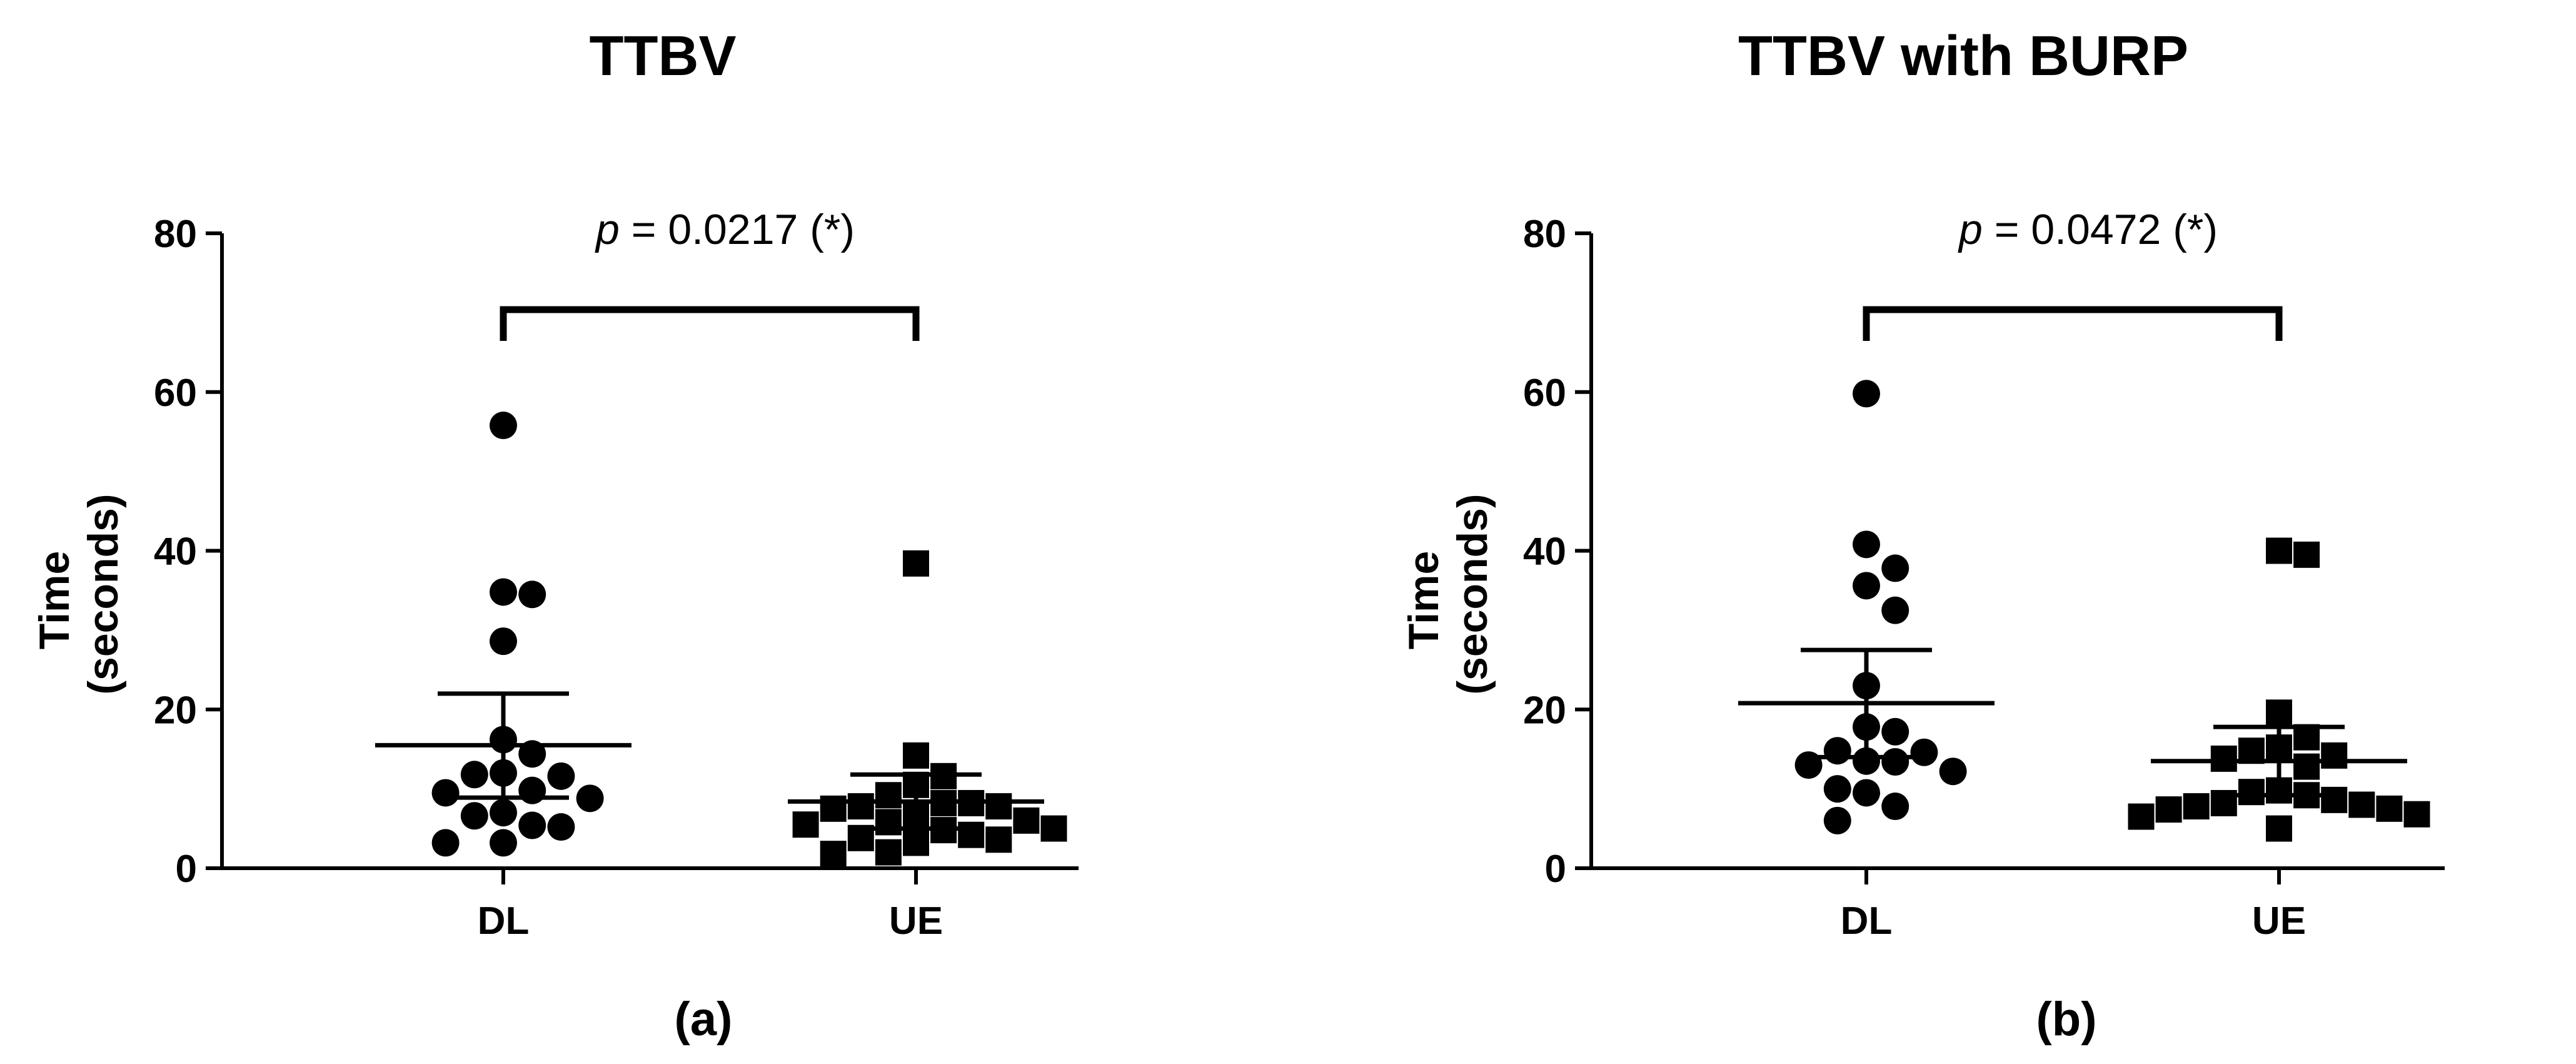 This screenshot has height=1064, width=2576. Describe the element at coordinates (607, 230) in the screenshot. I see `panel-a-p-symbol: p` at that location.